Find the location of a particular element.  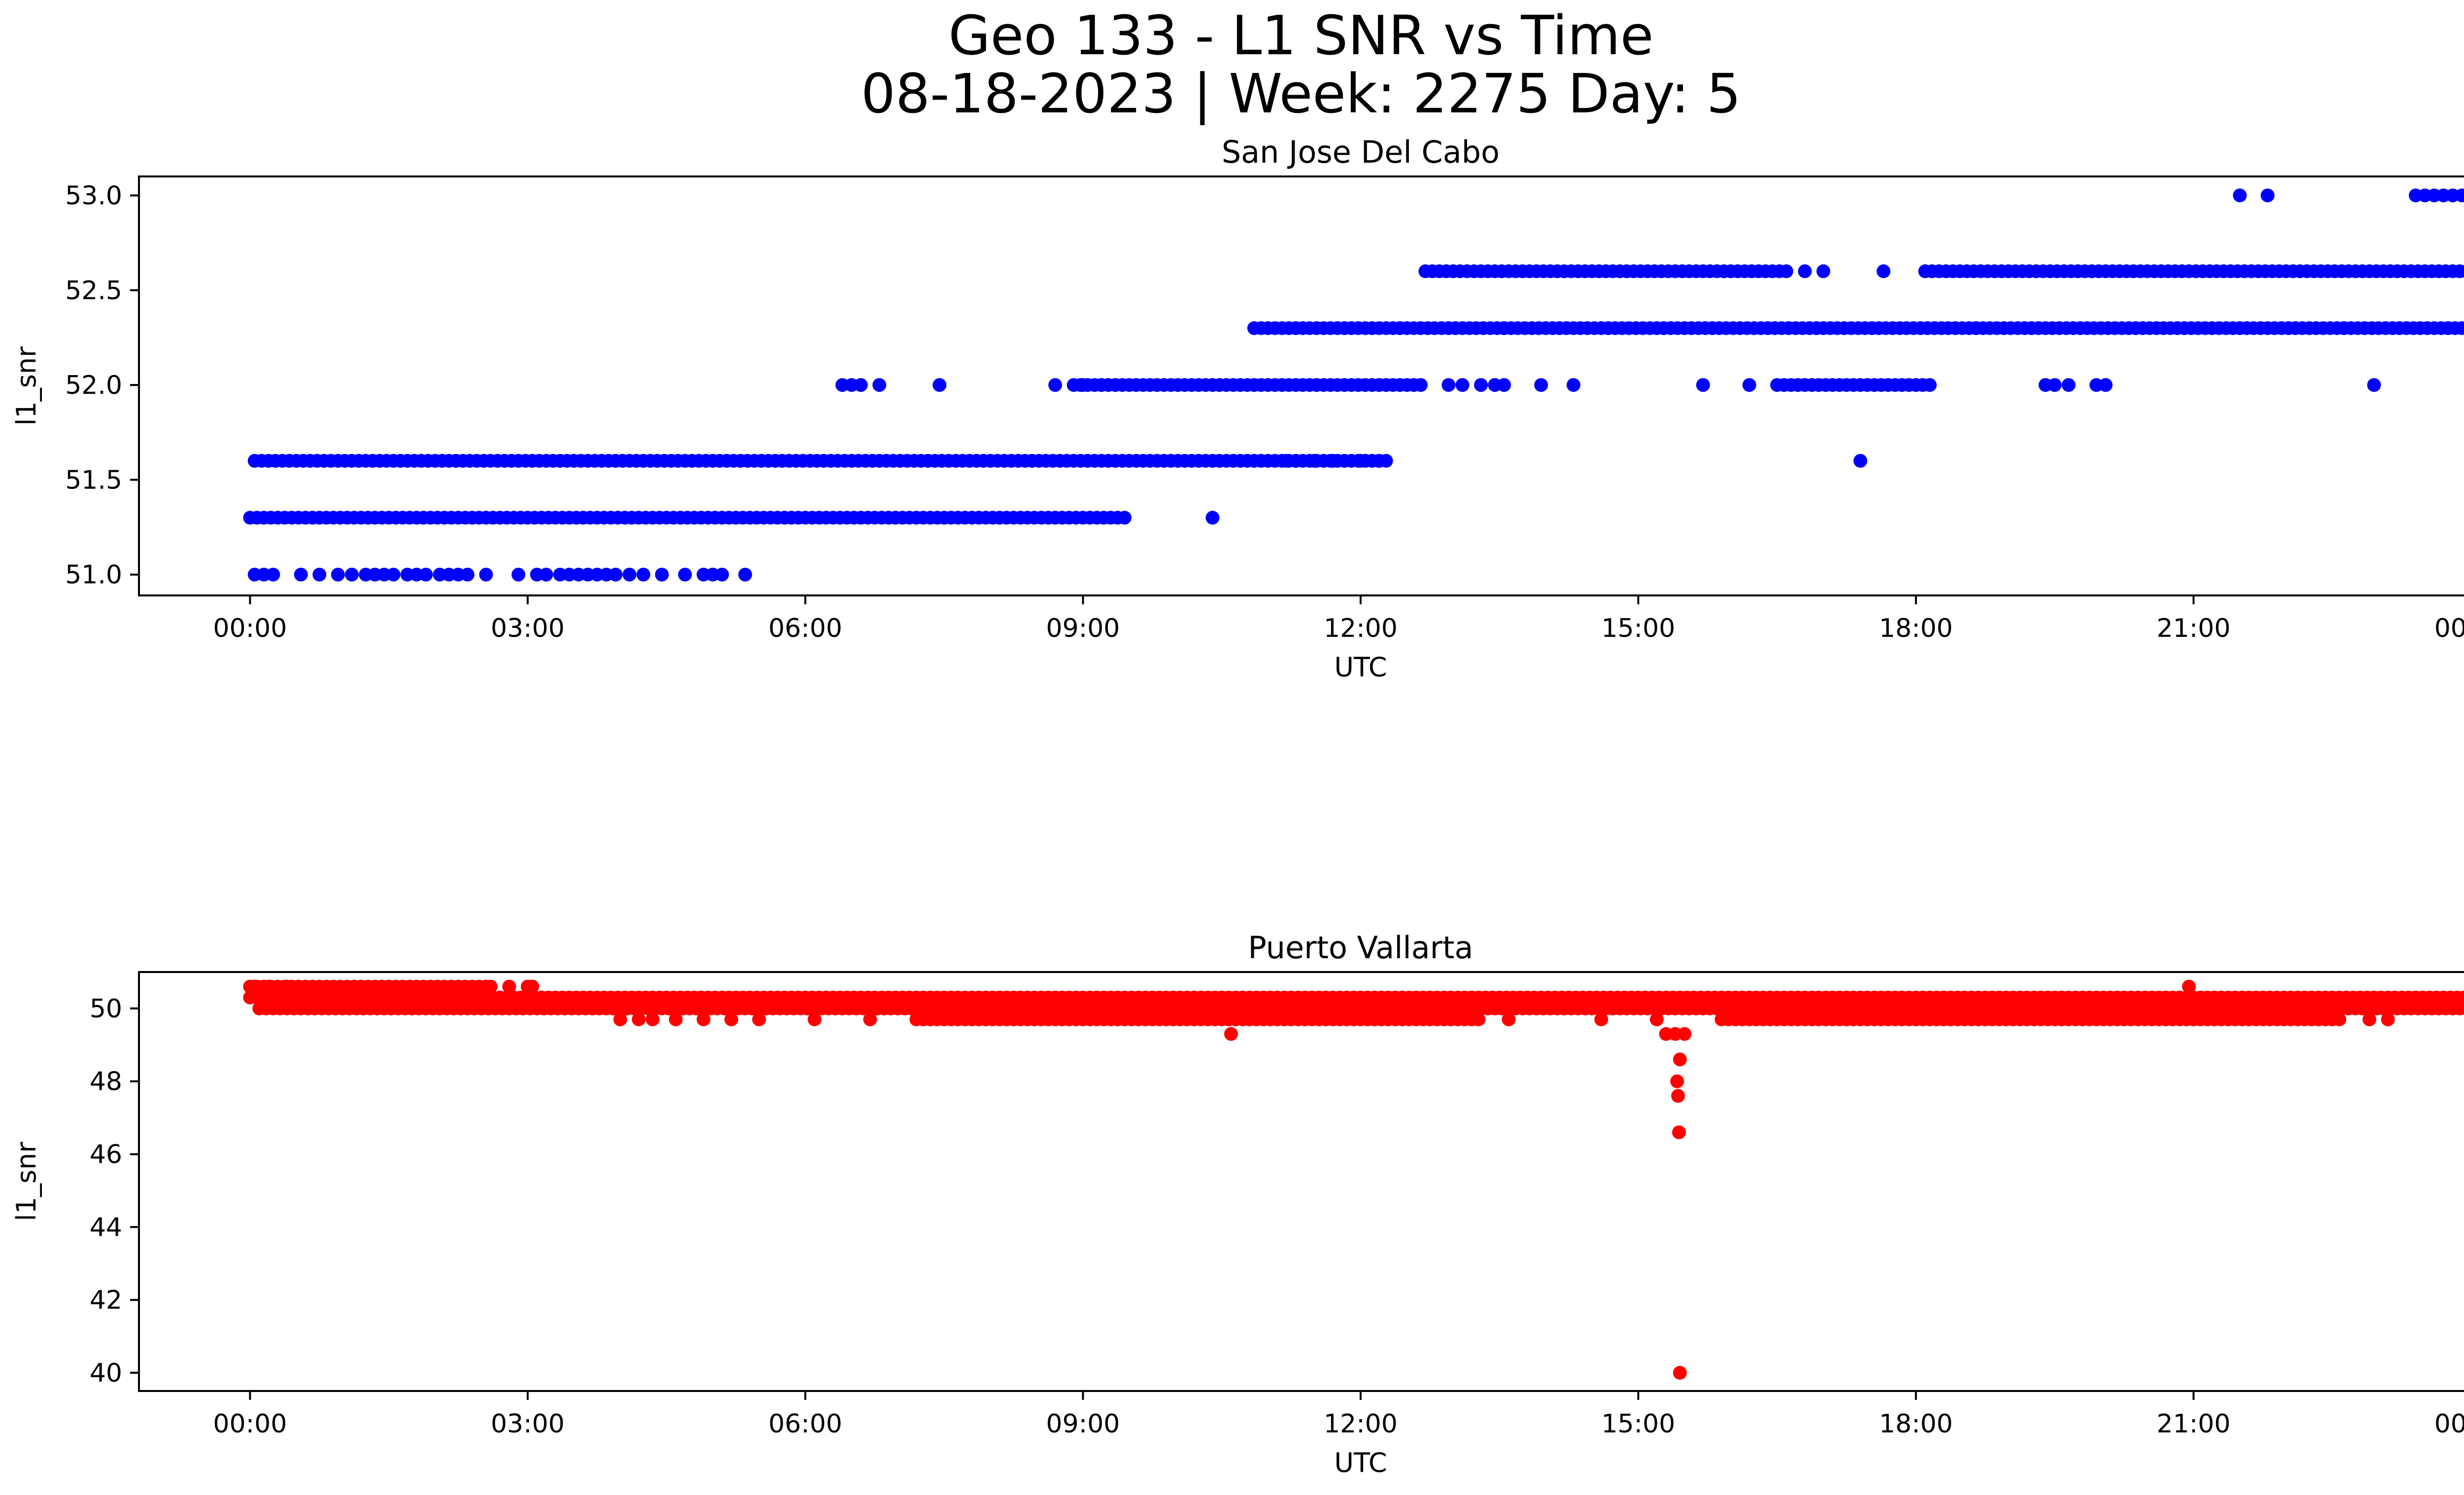

y-tick-label: 50 is located at coordinates (106, 1009).